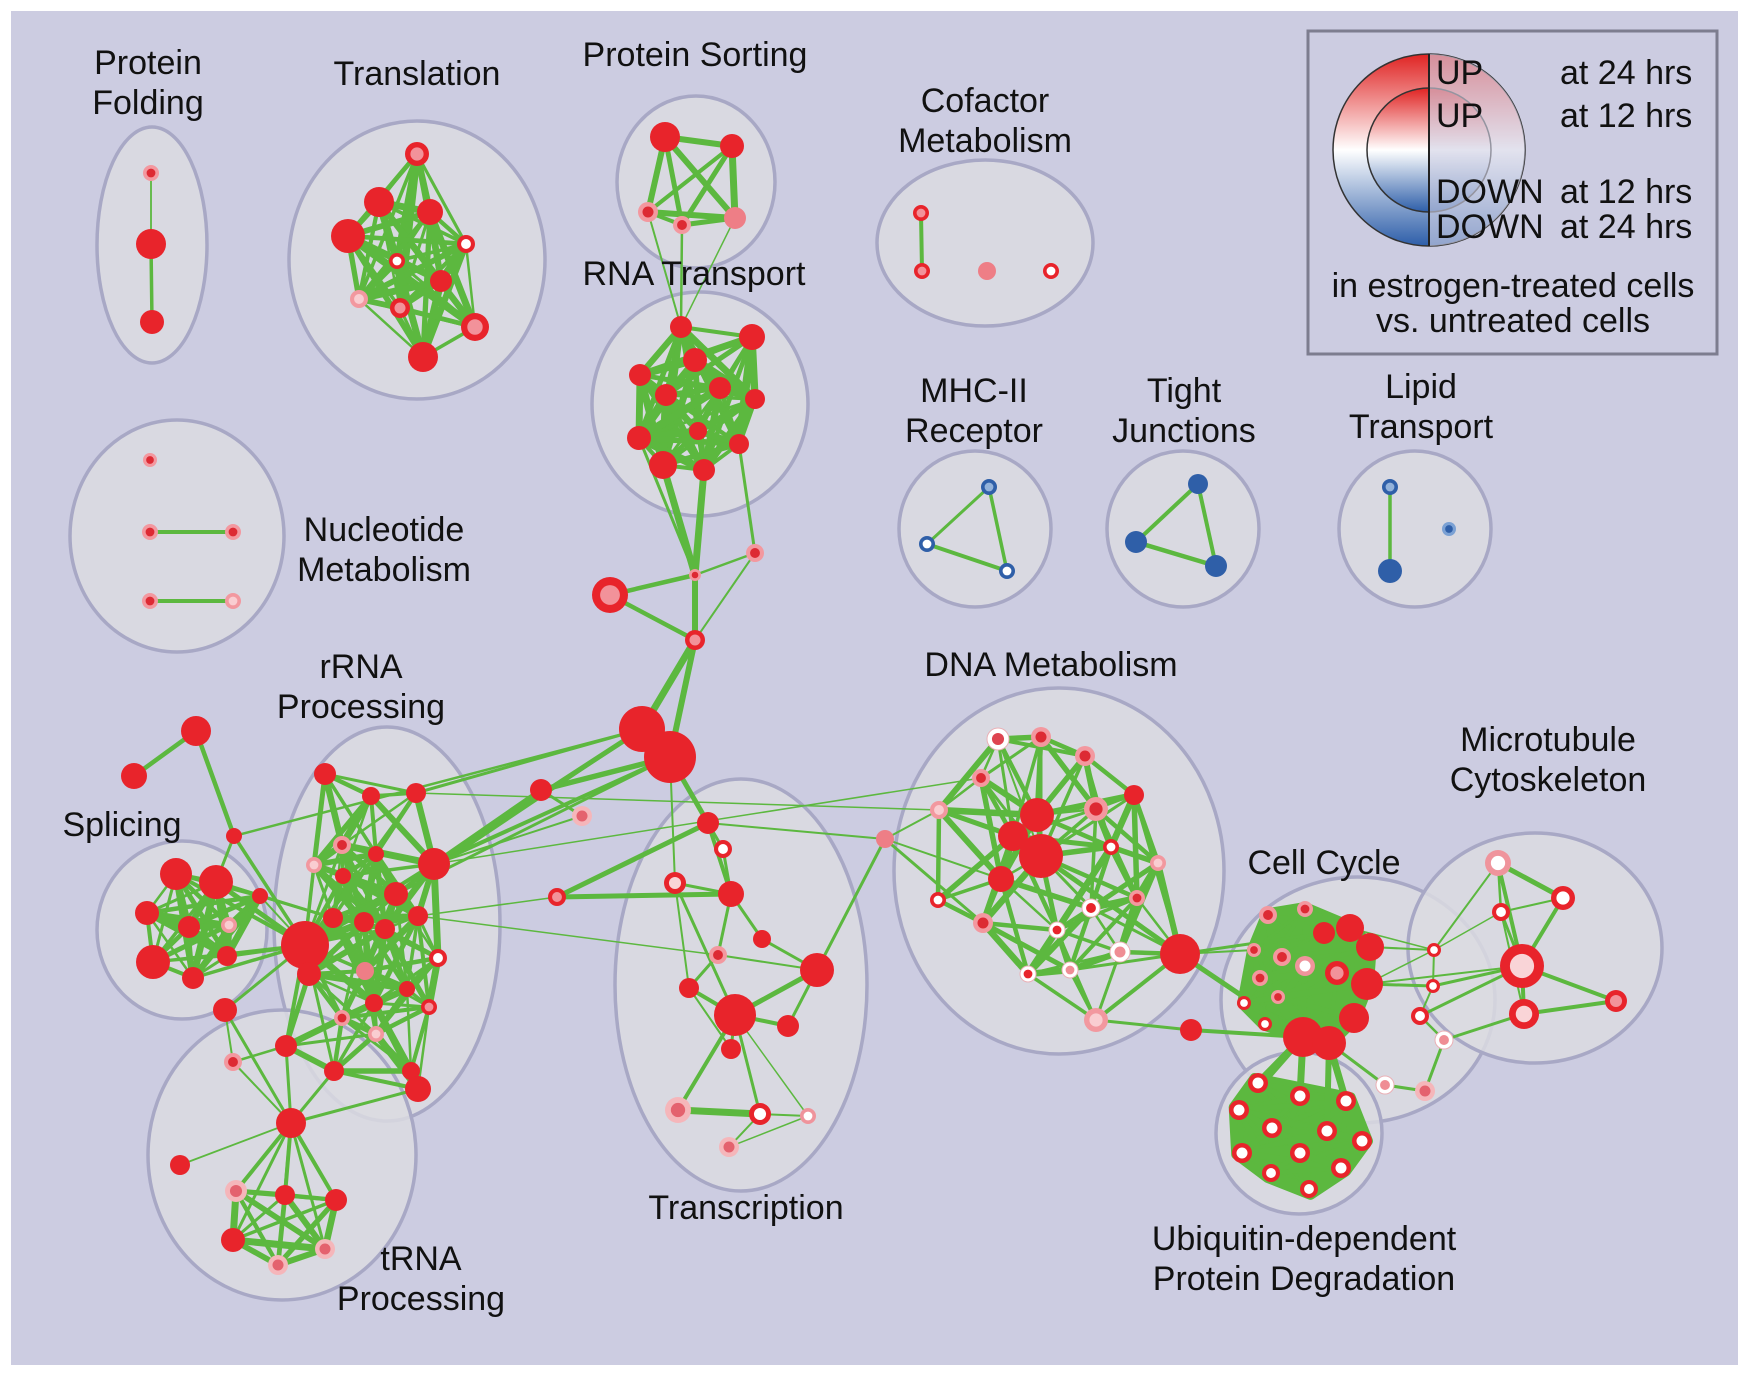  I want to click on node-trna-processing-0-solid-red, so click(225, 1010).